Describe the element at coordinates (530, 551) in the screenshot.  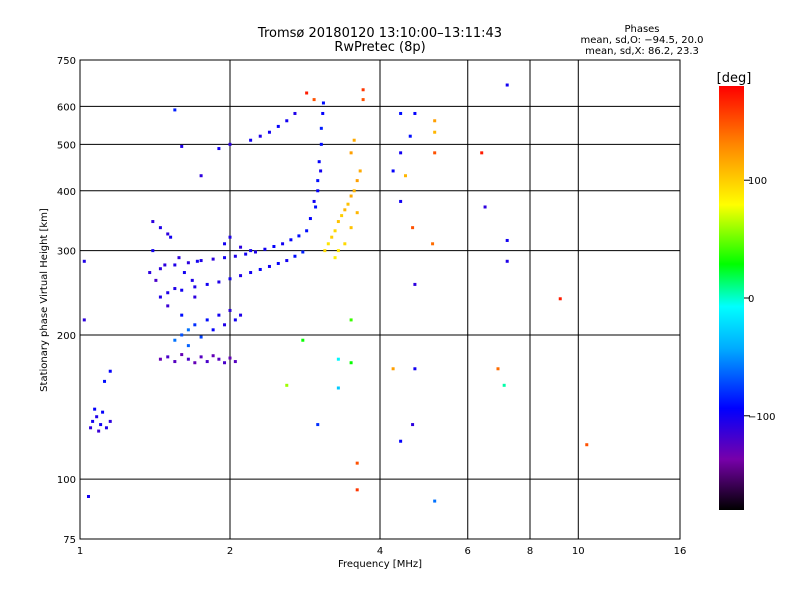
I see `x-tick-label: 8` at that location.